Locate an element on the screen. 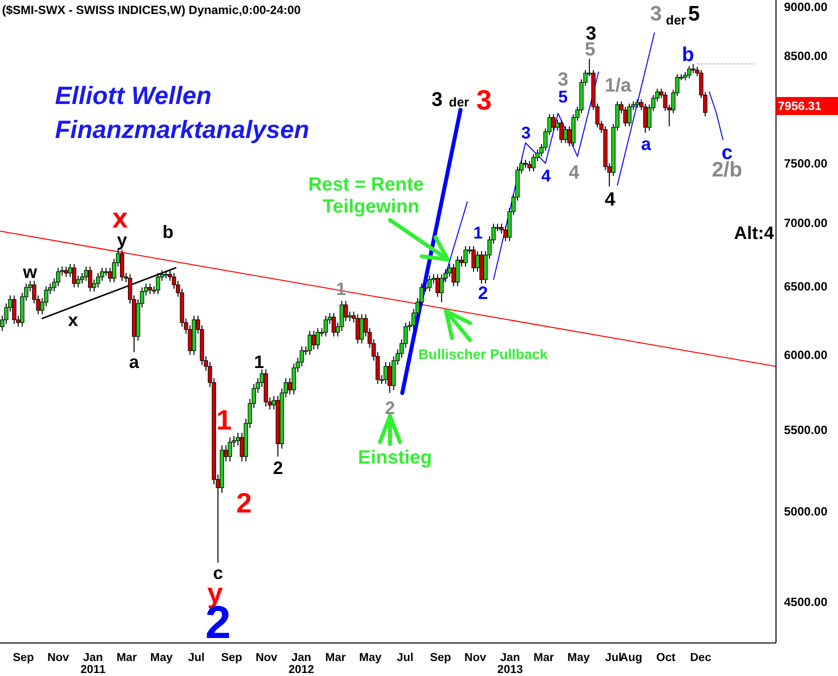 The image size is (838, 676). annotation: Bullischer Pullback is located at coordinates (483, 354).